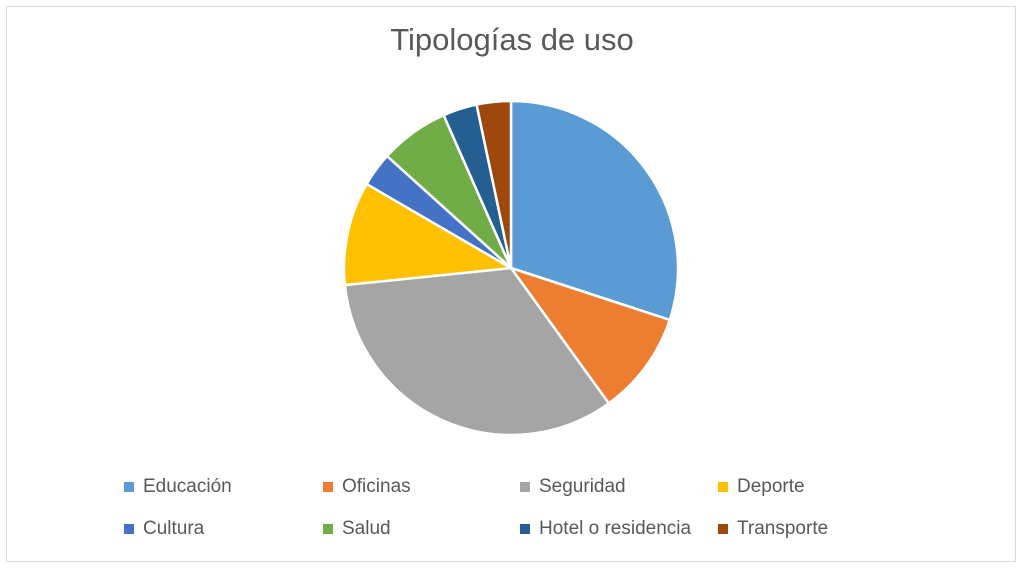 The height and width of the screenshot is (570, 1024). I want to click on legend-item: Deporte, so click(761, 487).